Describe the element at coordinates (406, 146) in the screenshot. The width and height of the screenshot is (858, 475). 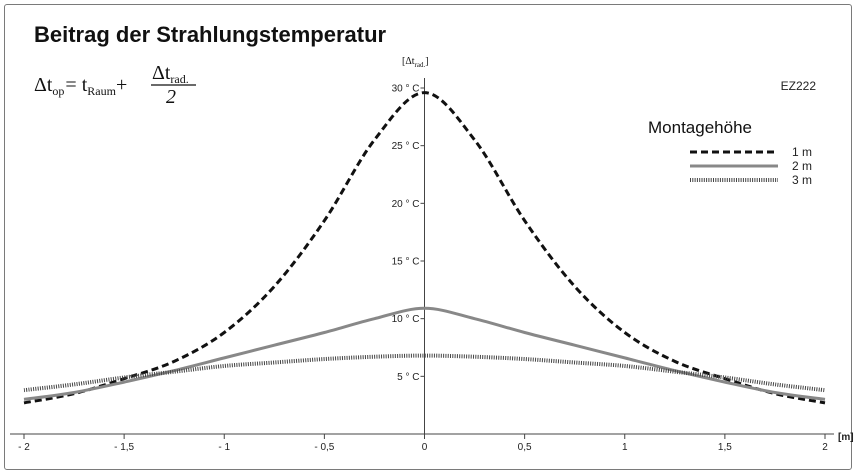
I see `y-tick-label: 25 ° C` at that location.